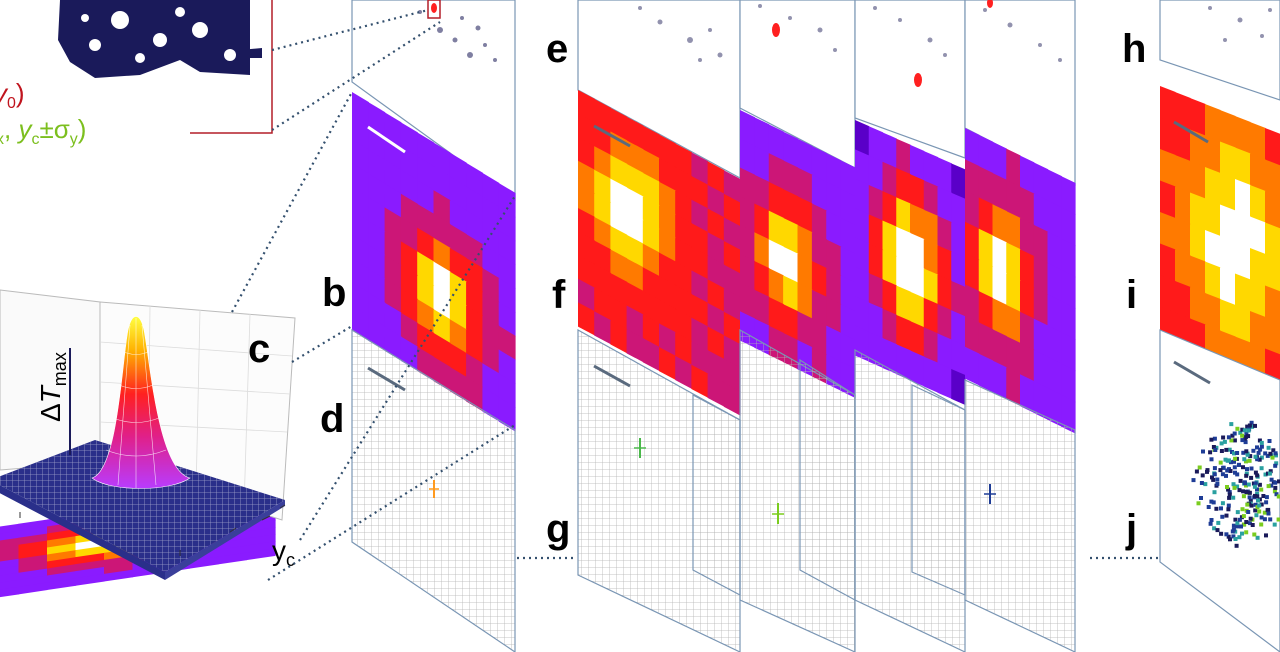  What do you see at coordinates (259, 349) in the screenshot?
I see `panel-label-c: c` at bounding box center [259, 349].